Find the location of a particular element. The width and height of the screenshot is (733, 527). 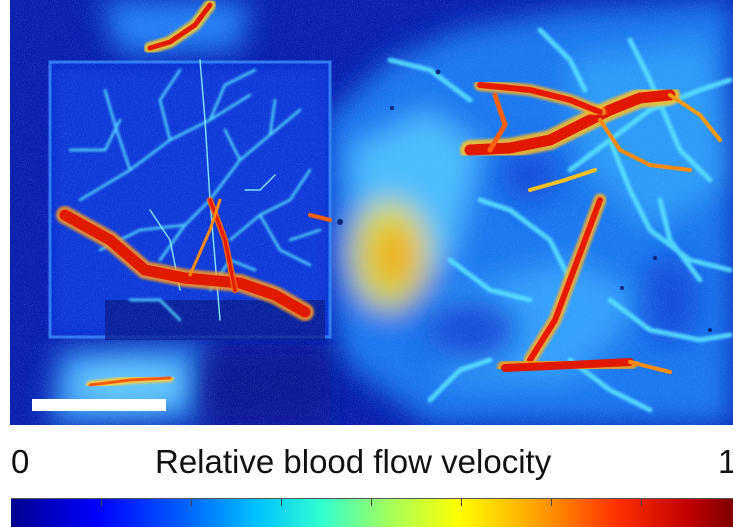

colorbar-title: Relative blood flow velocity is located at coordinates (353, 461).